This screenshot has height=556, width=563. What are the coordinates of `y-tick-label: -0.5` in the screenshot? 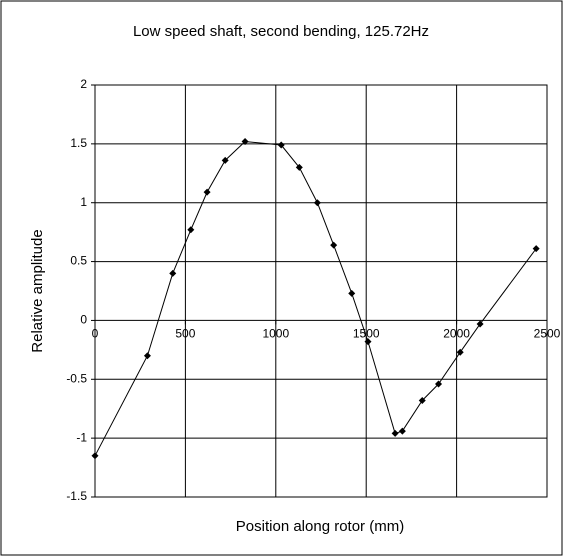 It's located at (76, 378).